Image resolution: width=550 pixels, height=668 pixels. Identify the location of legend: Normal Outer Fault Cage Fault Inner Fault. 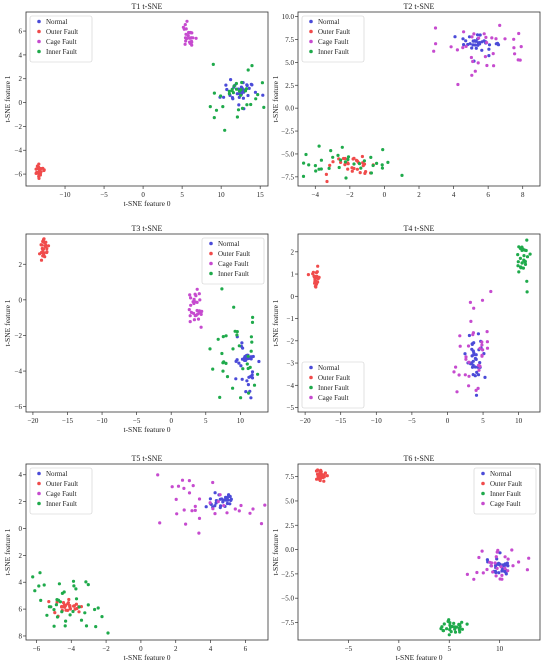
(61, 39).